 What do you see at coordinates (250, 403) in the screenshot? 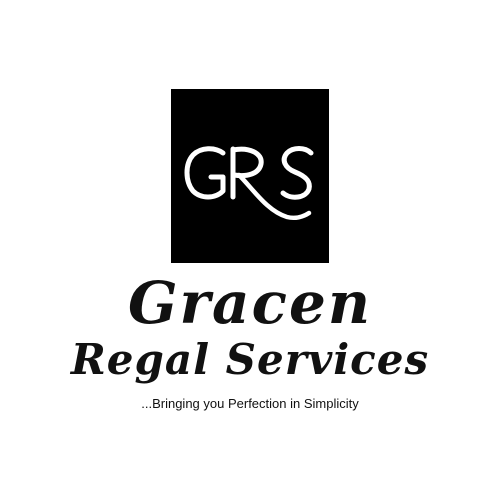
I see `tagline: ...Bringing you Perfection in Simplicity` at bounding box center [250, 403].